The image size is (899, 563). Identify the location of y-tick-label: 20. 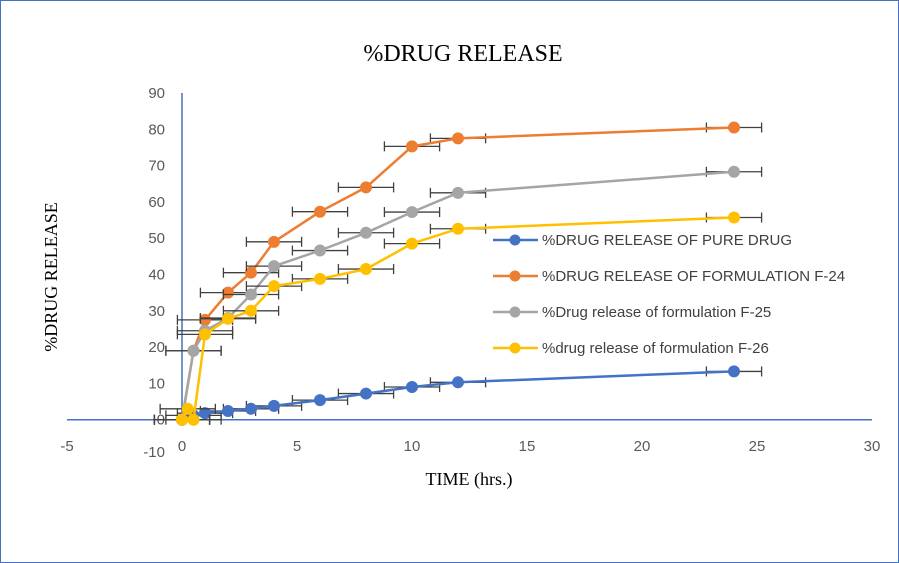
(156, 347).